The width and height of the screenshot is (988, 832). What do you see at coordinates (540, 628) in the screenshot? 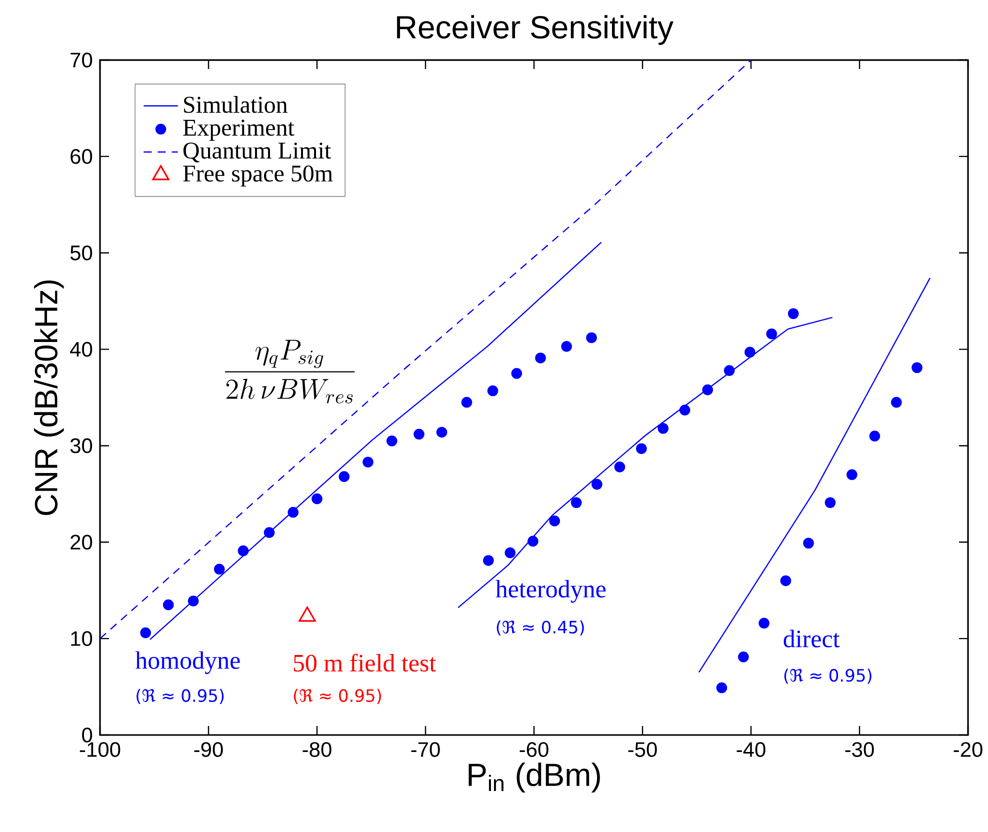
I see `annotation: (ℜ ≈ 0.45)` at bounding box center [540, 628].